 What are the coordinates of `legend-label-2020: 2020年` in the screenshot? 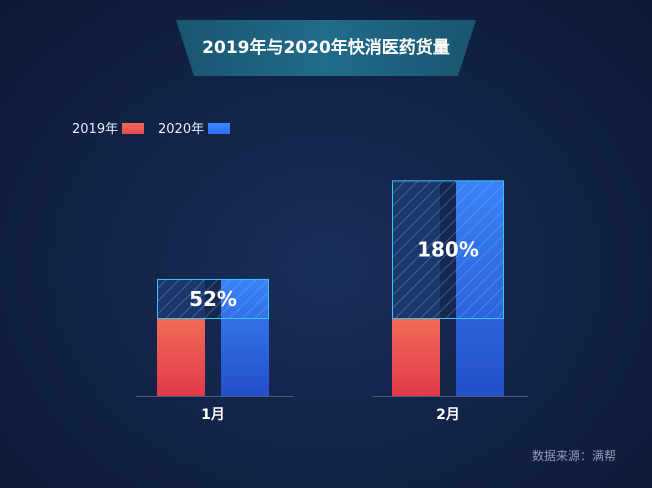 It's located at (181, 129).